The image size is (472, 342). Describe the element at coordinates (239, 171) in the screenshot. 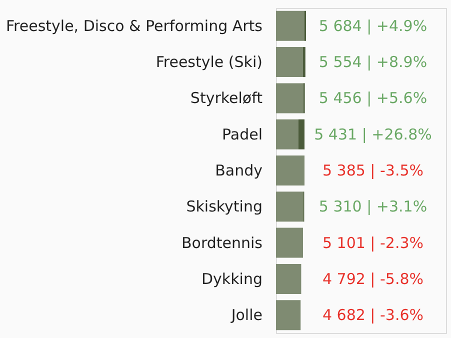

I see `y-tick-label: Bandy` at that location.